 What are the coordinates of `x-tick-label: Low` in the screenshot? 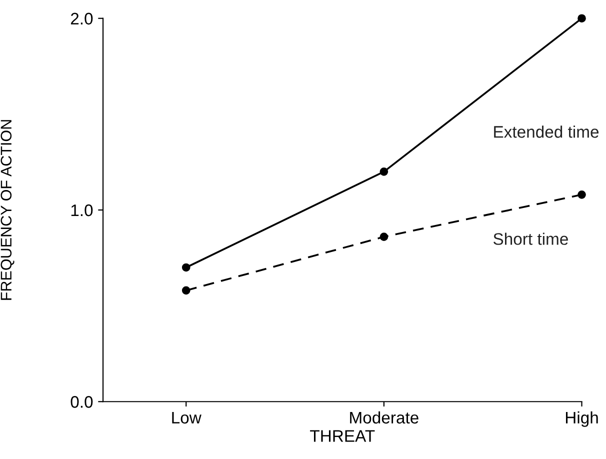 It's located at (187, 418).